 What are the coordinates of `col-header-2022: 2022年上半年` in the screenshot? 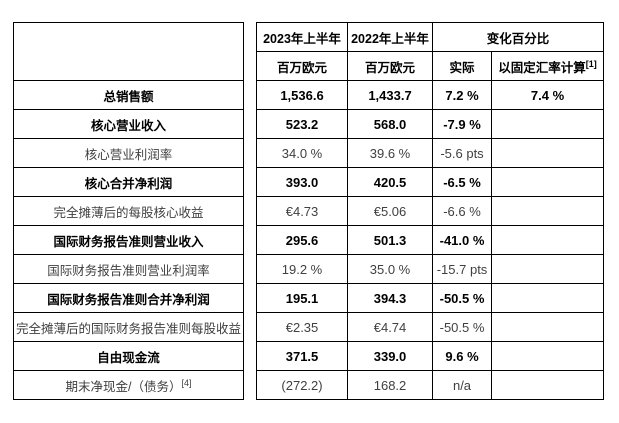 It's located at (390, 37).